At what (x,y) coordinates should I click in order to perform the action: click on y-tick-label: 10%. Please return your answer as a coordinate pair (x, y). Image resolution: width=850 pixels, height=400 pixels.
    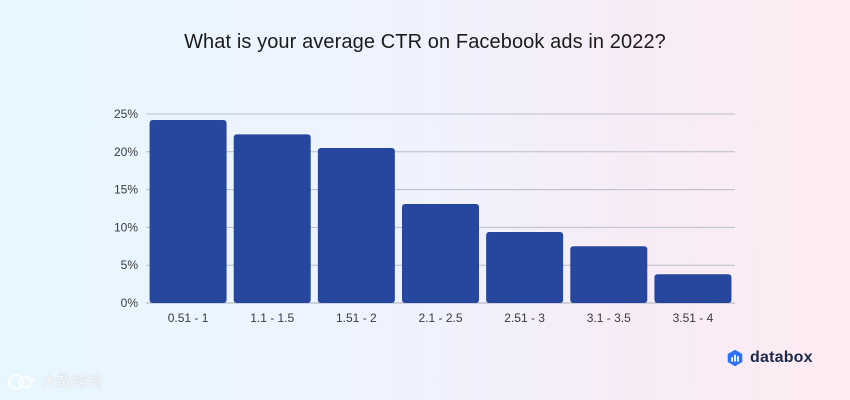
    Looking at the image, I should click on (126, 227).